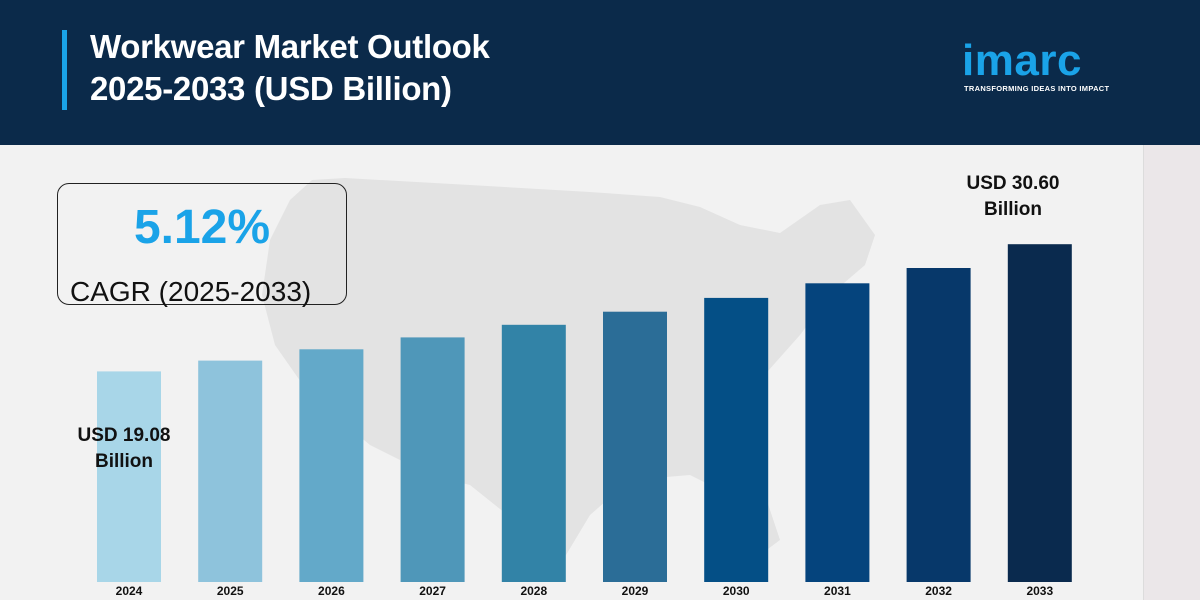  What do you see at coordinates (432, 459) in the screenshot?
I see `bar-2027` at bounding box center [432, 459].